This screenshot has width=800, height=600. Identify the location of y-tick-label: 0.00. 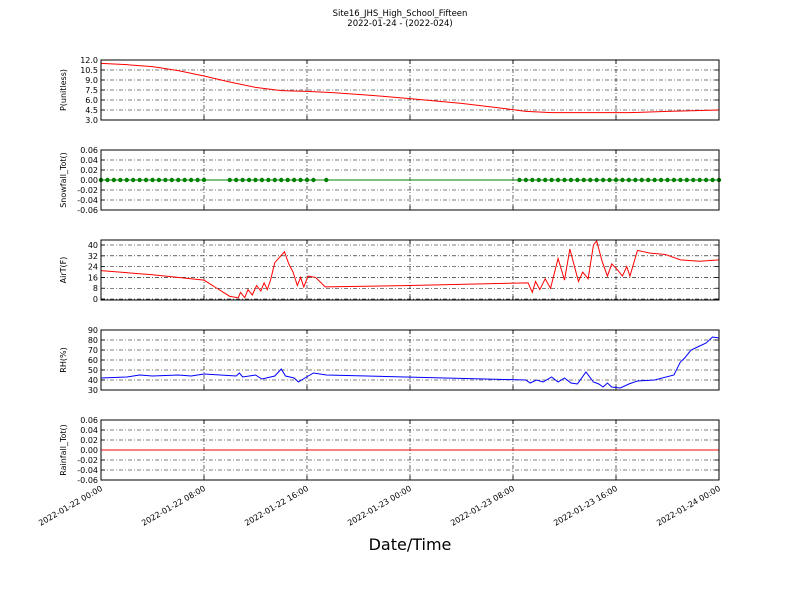
(89, 180).